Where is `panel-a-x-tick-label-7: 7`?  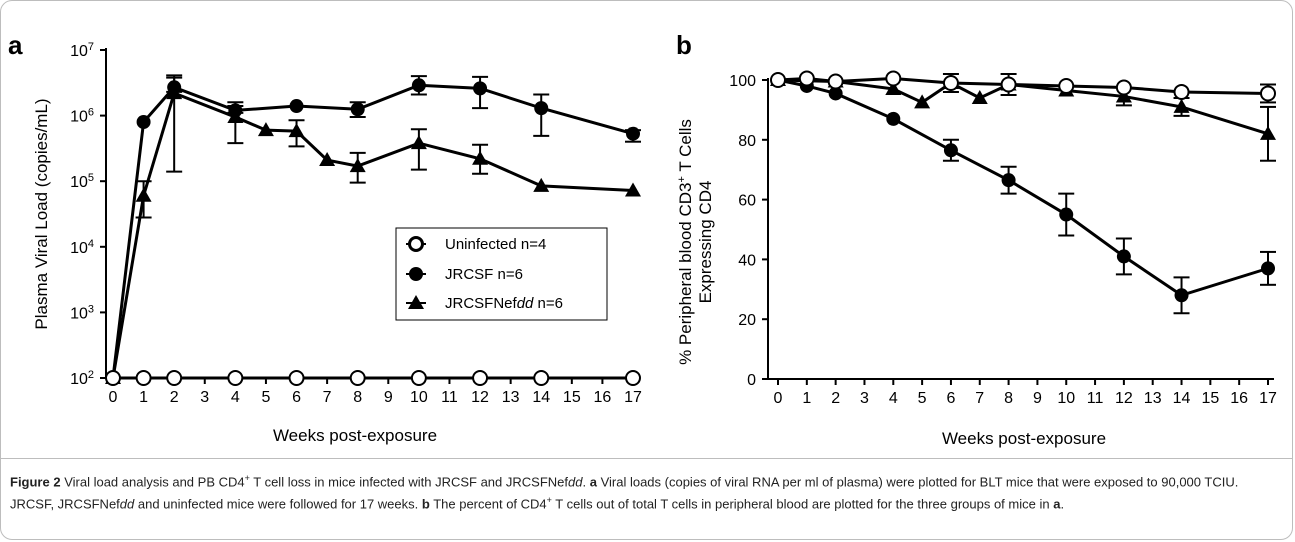 panel-a-x-tick-label-7: 7 is located at coordinates (327, 397).